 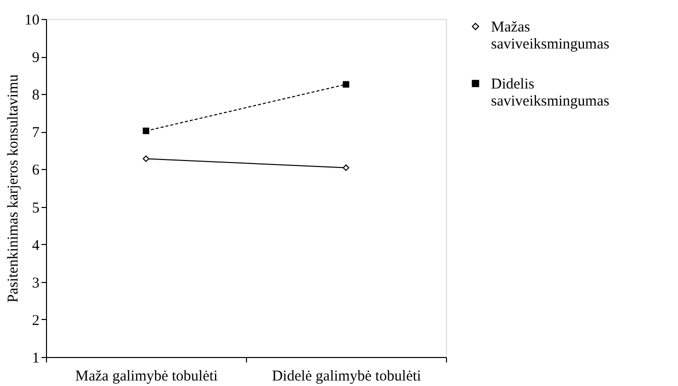 What do you see at coordinates (36, 246) in the screenshot?
I see `y-tick-label: 4` at bounding box center [36, 246].